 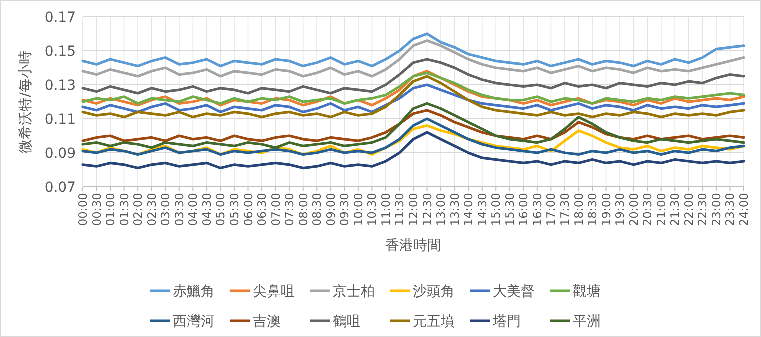 What do you see at coordinates (151, 209) in the screenshot?
I see `x-tick-label: 02:30` at bounding box center [151, 209].